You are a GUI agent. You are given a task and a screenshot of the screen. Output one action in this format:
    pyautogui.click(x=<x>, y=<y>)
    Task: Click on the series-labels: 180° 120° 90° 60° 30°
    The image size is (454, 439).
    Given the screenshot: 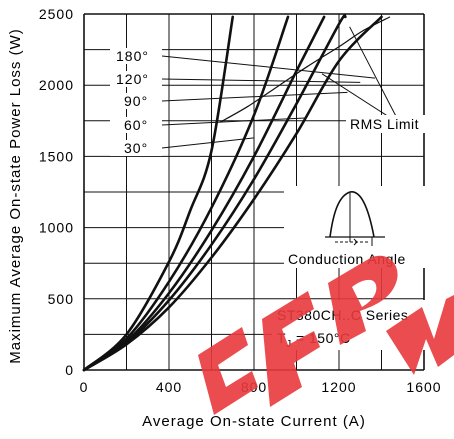 What is the action you would take?
    pyautogui.click(x=136, y=102)
    